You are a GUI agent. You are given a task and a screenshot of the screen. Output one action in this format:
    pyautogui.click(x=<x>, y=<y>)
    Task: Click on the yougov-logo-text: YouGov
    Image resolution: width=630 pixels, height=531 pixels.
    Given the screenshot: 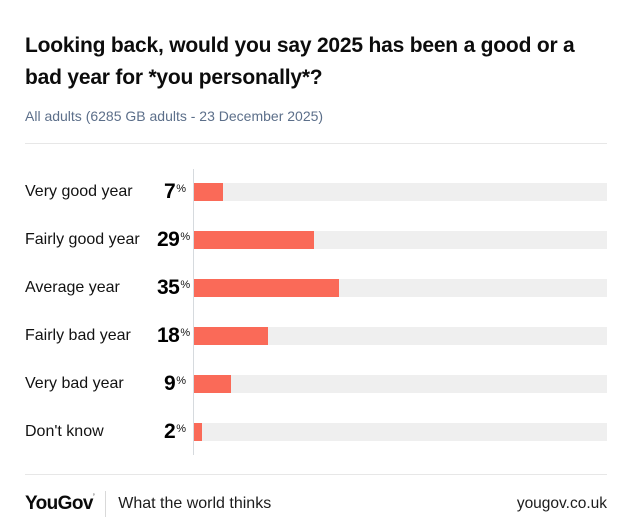 What is the action you would take?
    pyautogui.click(x=59, y=503)
    